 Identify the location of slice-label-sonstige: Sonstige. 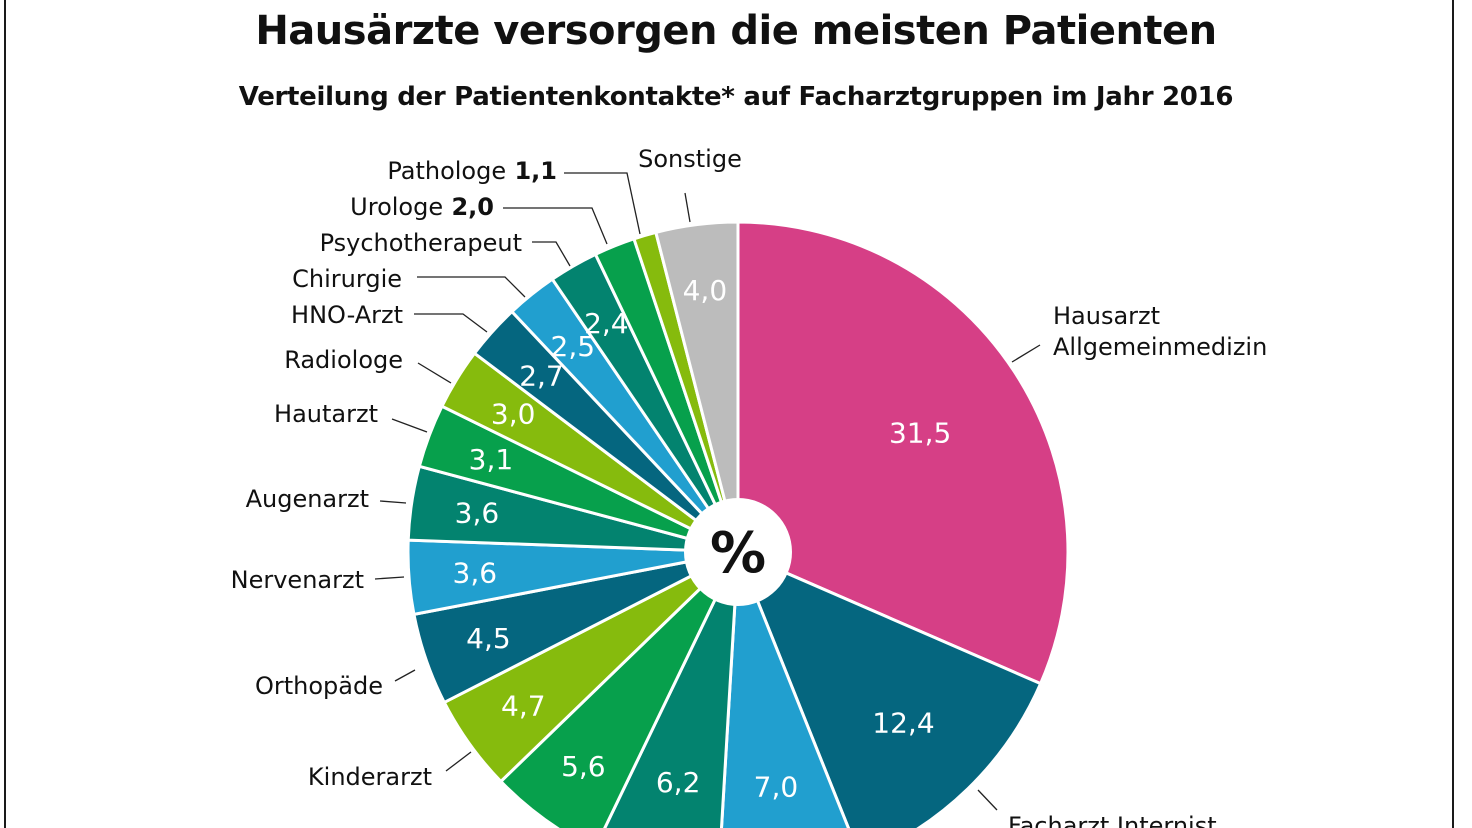
(690, 159).